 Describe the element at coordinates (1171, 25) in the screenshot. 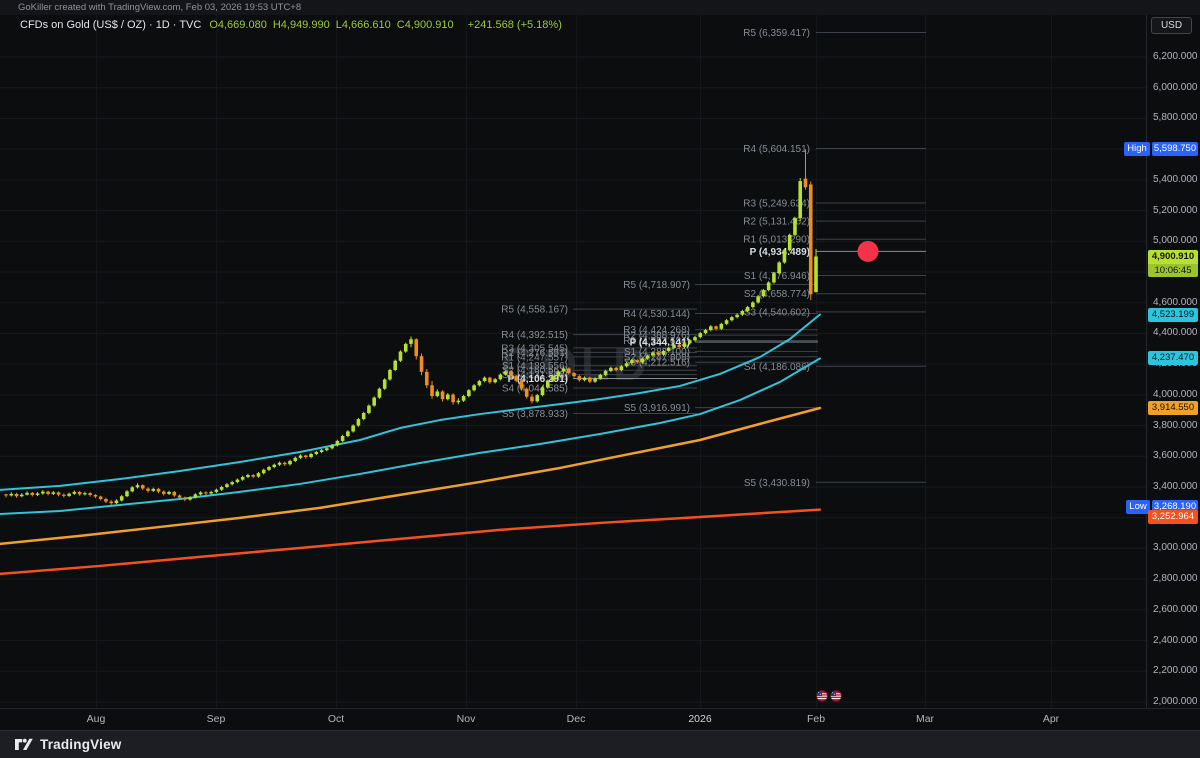

I see `currency-unit-button: USD` at that location.